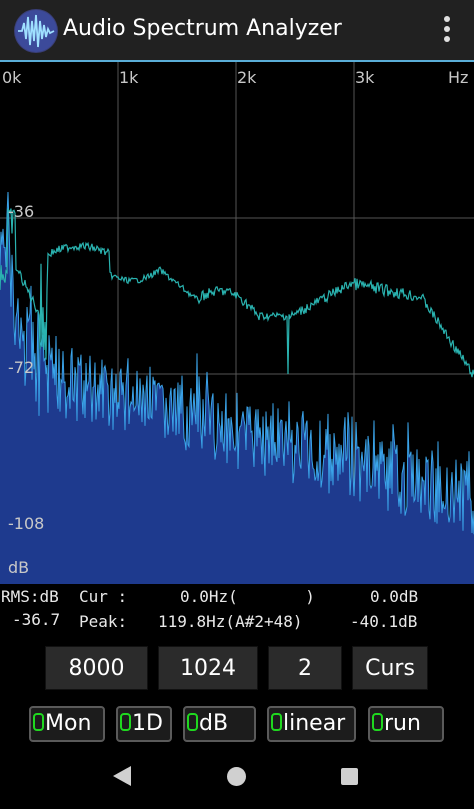  Describe the element at coordinates (38, 722) in the screenshot. I see `monitor-led-icon` at that location.